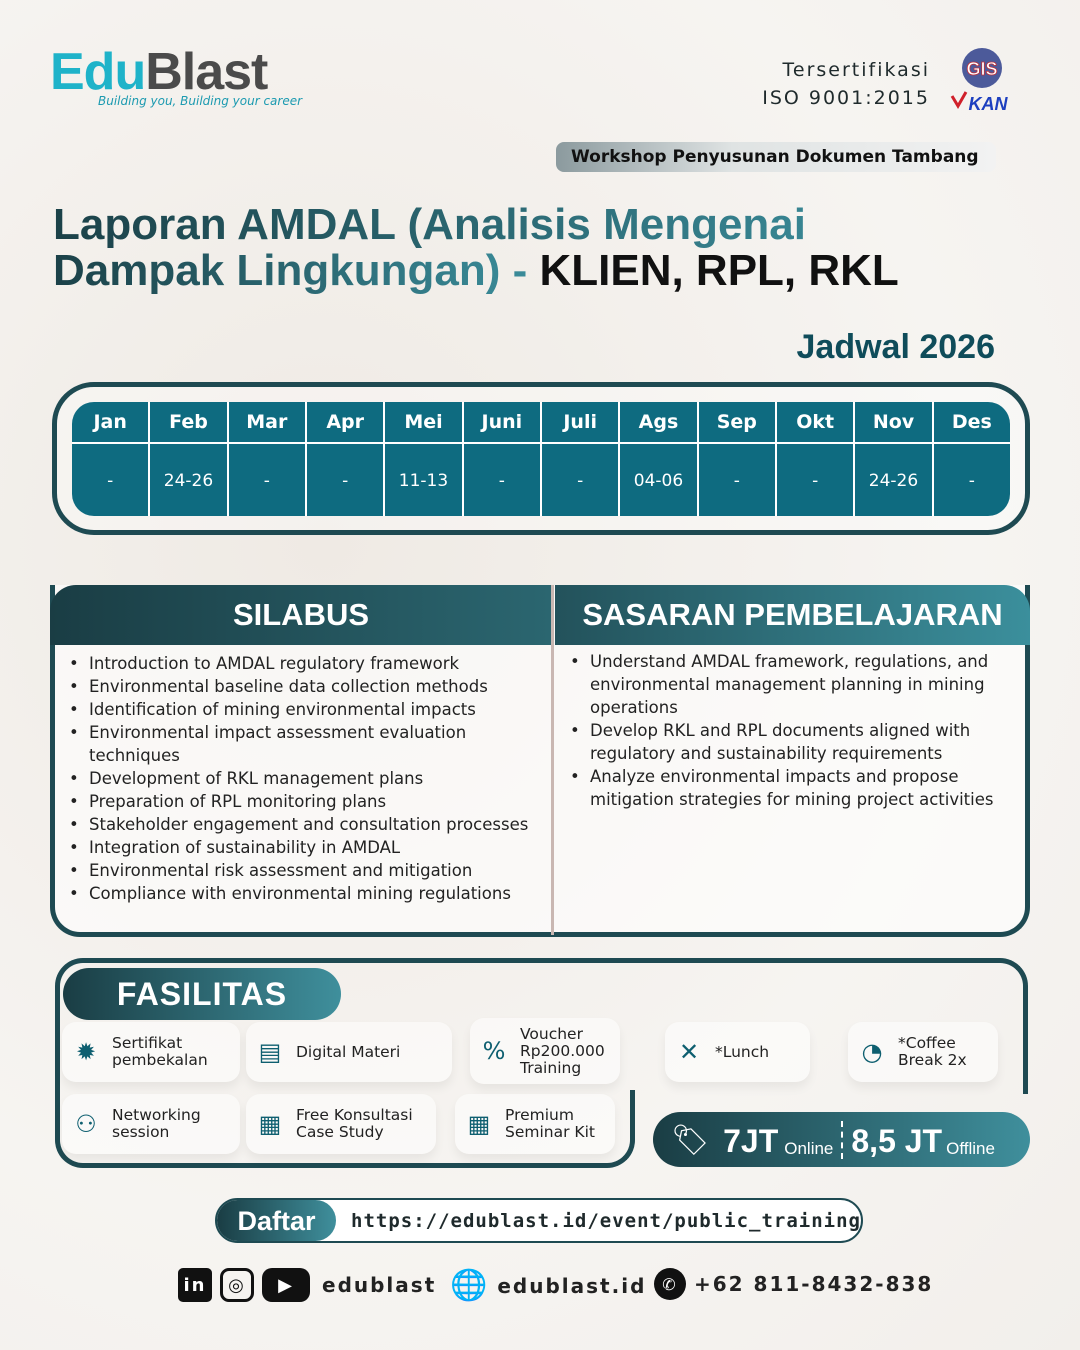  I want to click on facility-item: ▦ Premium Seminar Kit, so click(535, 1124).